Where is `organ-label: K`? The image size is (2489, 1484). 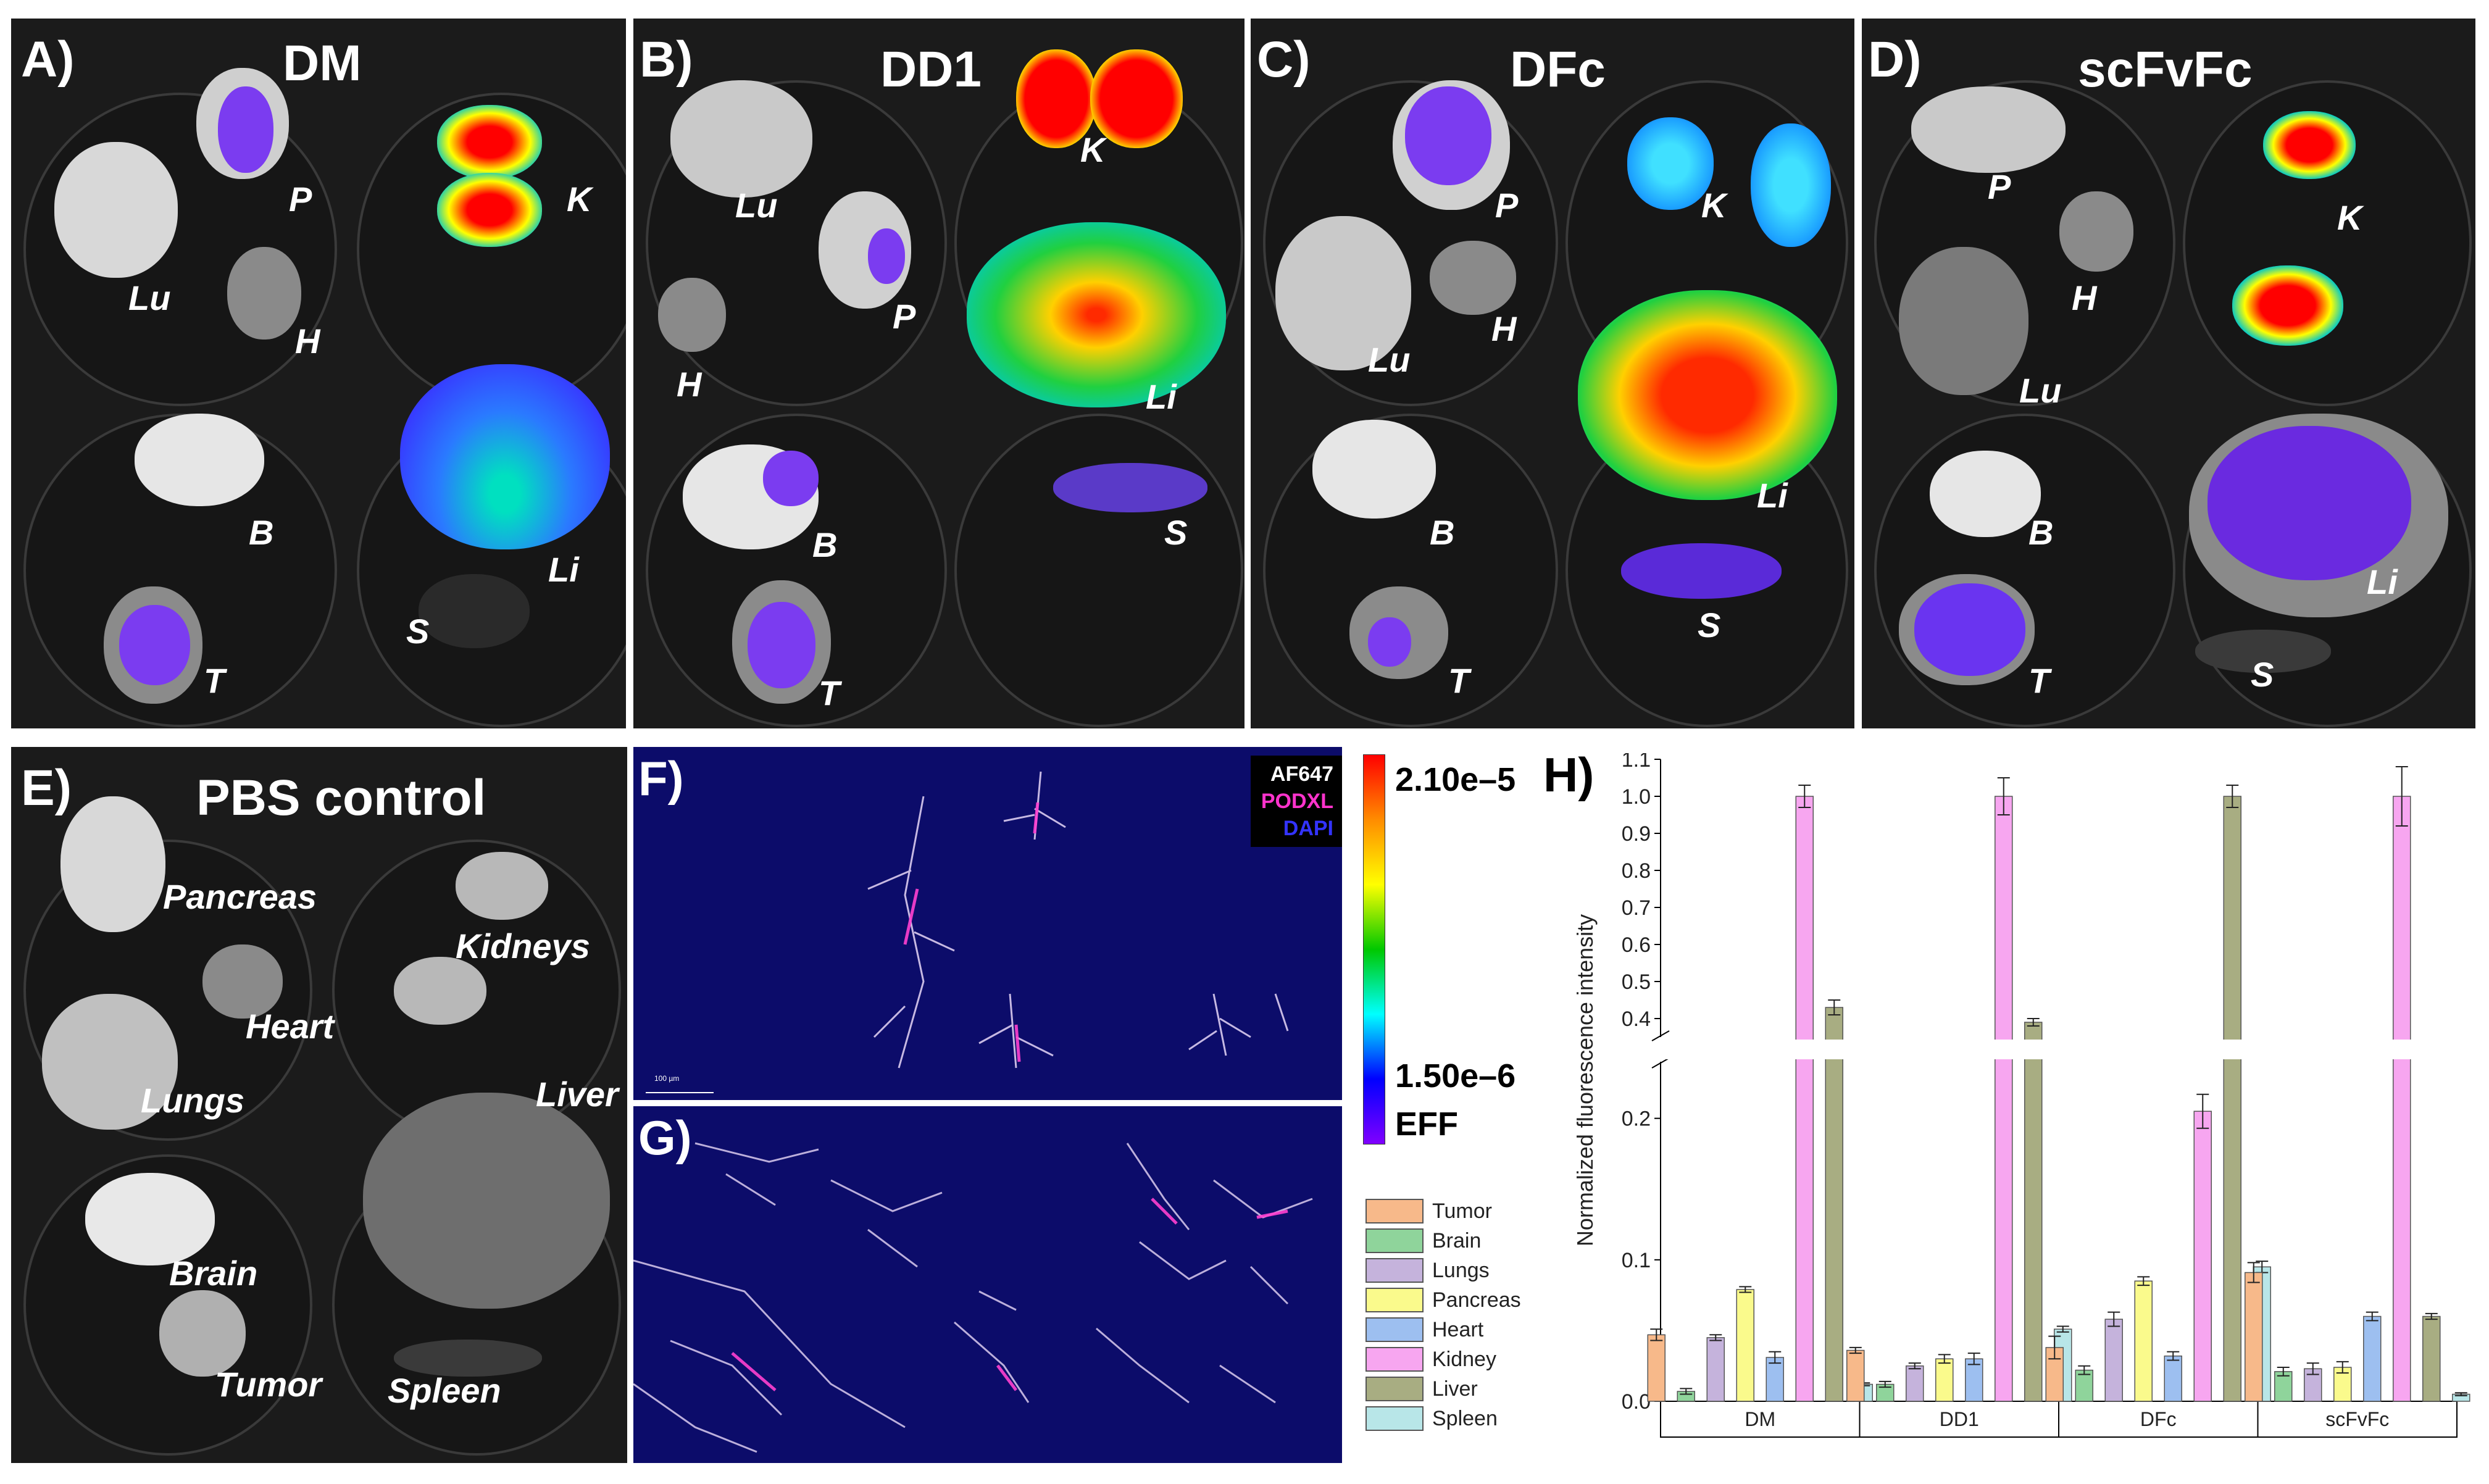 organ-label: K is located at coordinates (1093, 149).